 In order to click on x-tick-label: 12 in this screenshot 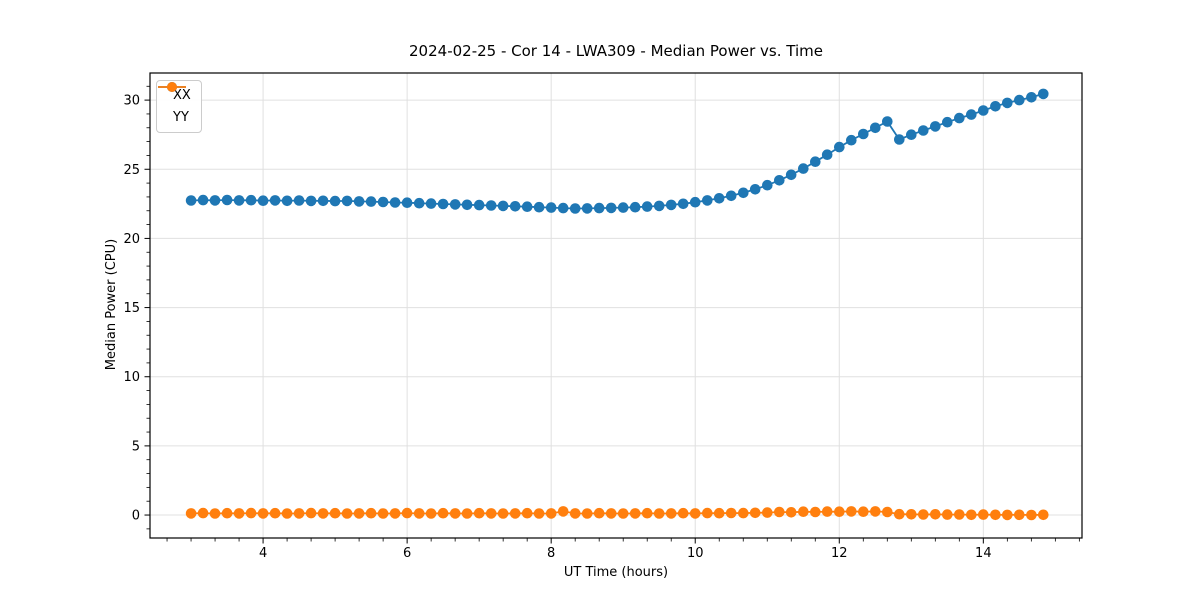, I will do `click(839, 553)`.